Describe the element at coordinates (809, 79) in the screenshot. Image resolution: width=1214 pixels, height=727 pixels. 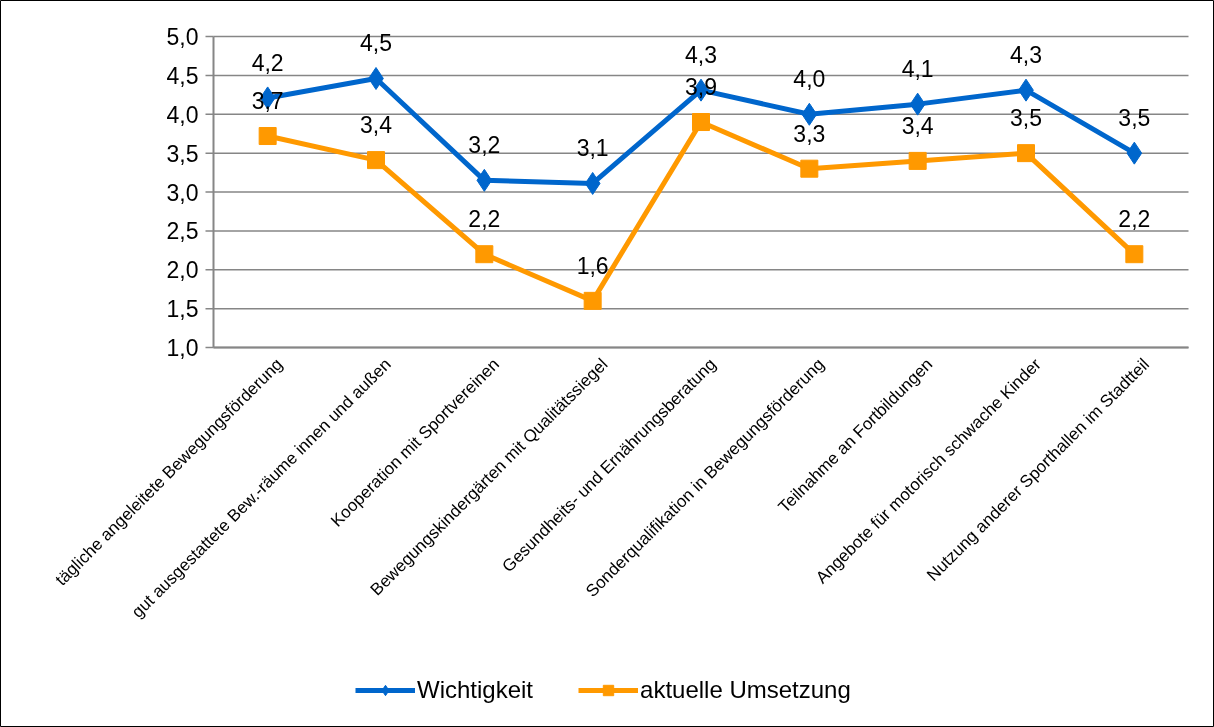
I see `data-label: 4,0` at that location.